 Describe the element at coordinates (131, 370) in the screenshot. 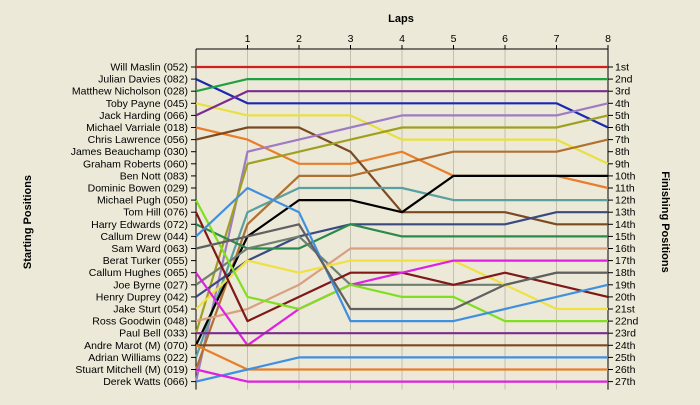

I see `start-label-26: Stuart Mitchell (M) (019)` at that location.